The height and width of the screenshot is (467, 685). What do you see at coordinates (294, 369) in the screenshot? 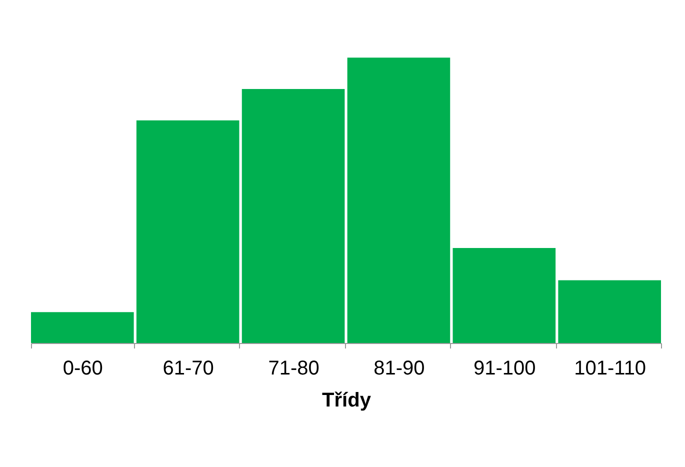
I see `x-tick-label: 71-80` at bounding box center [294, 369].